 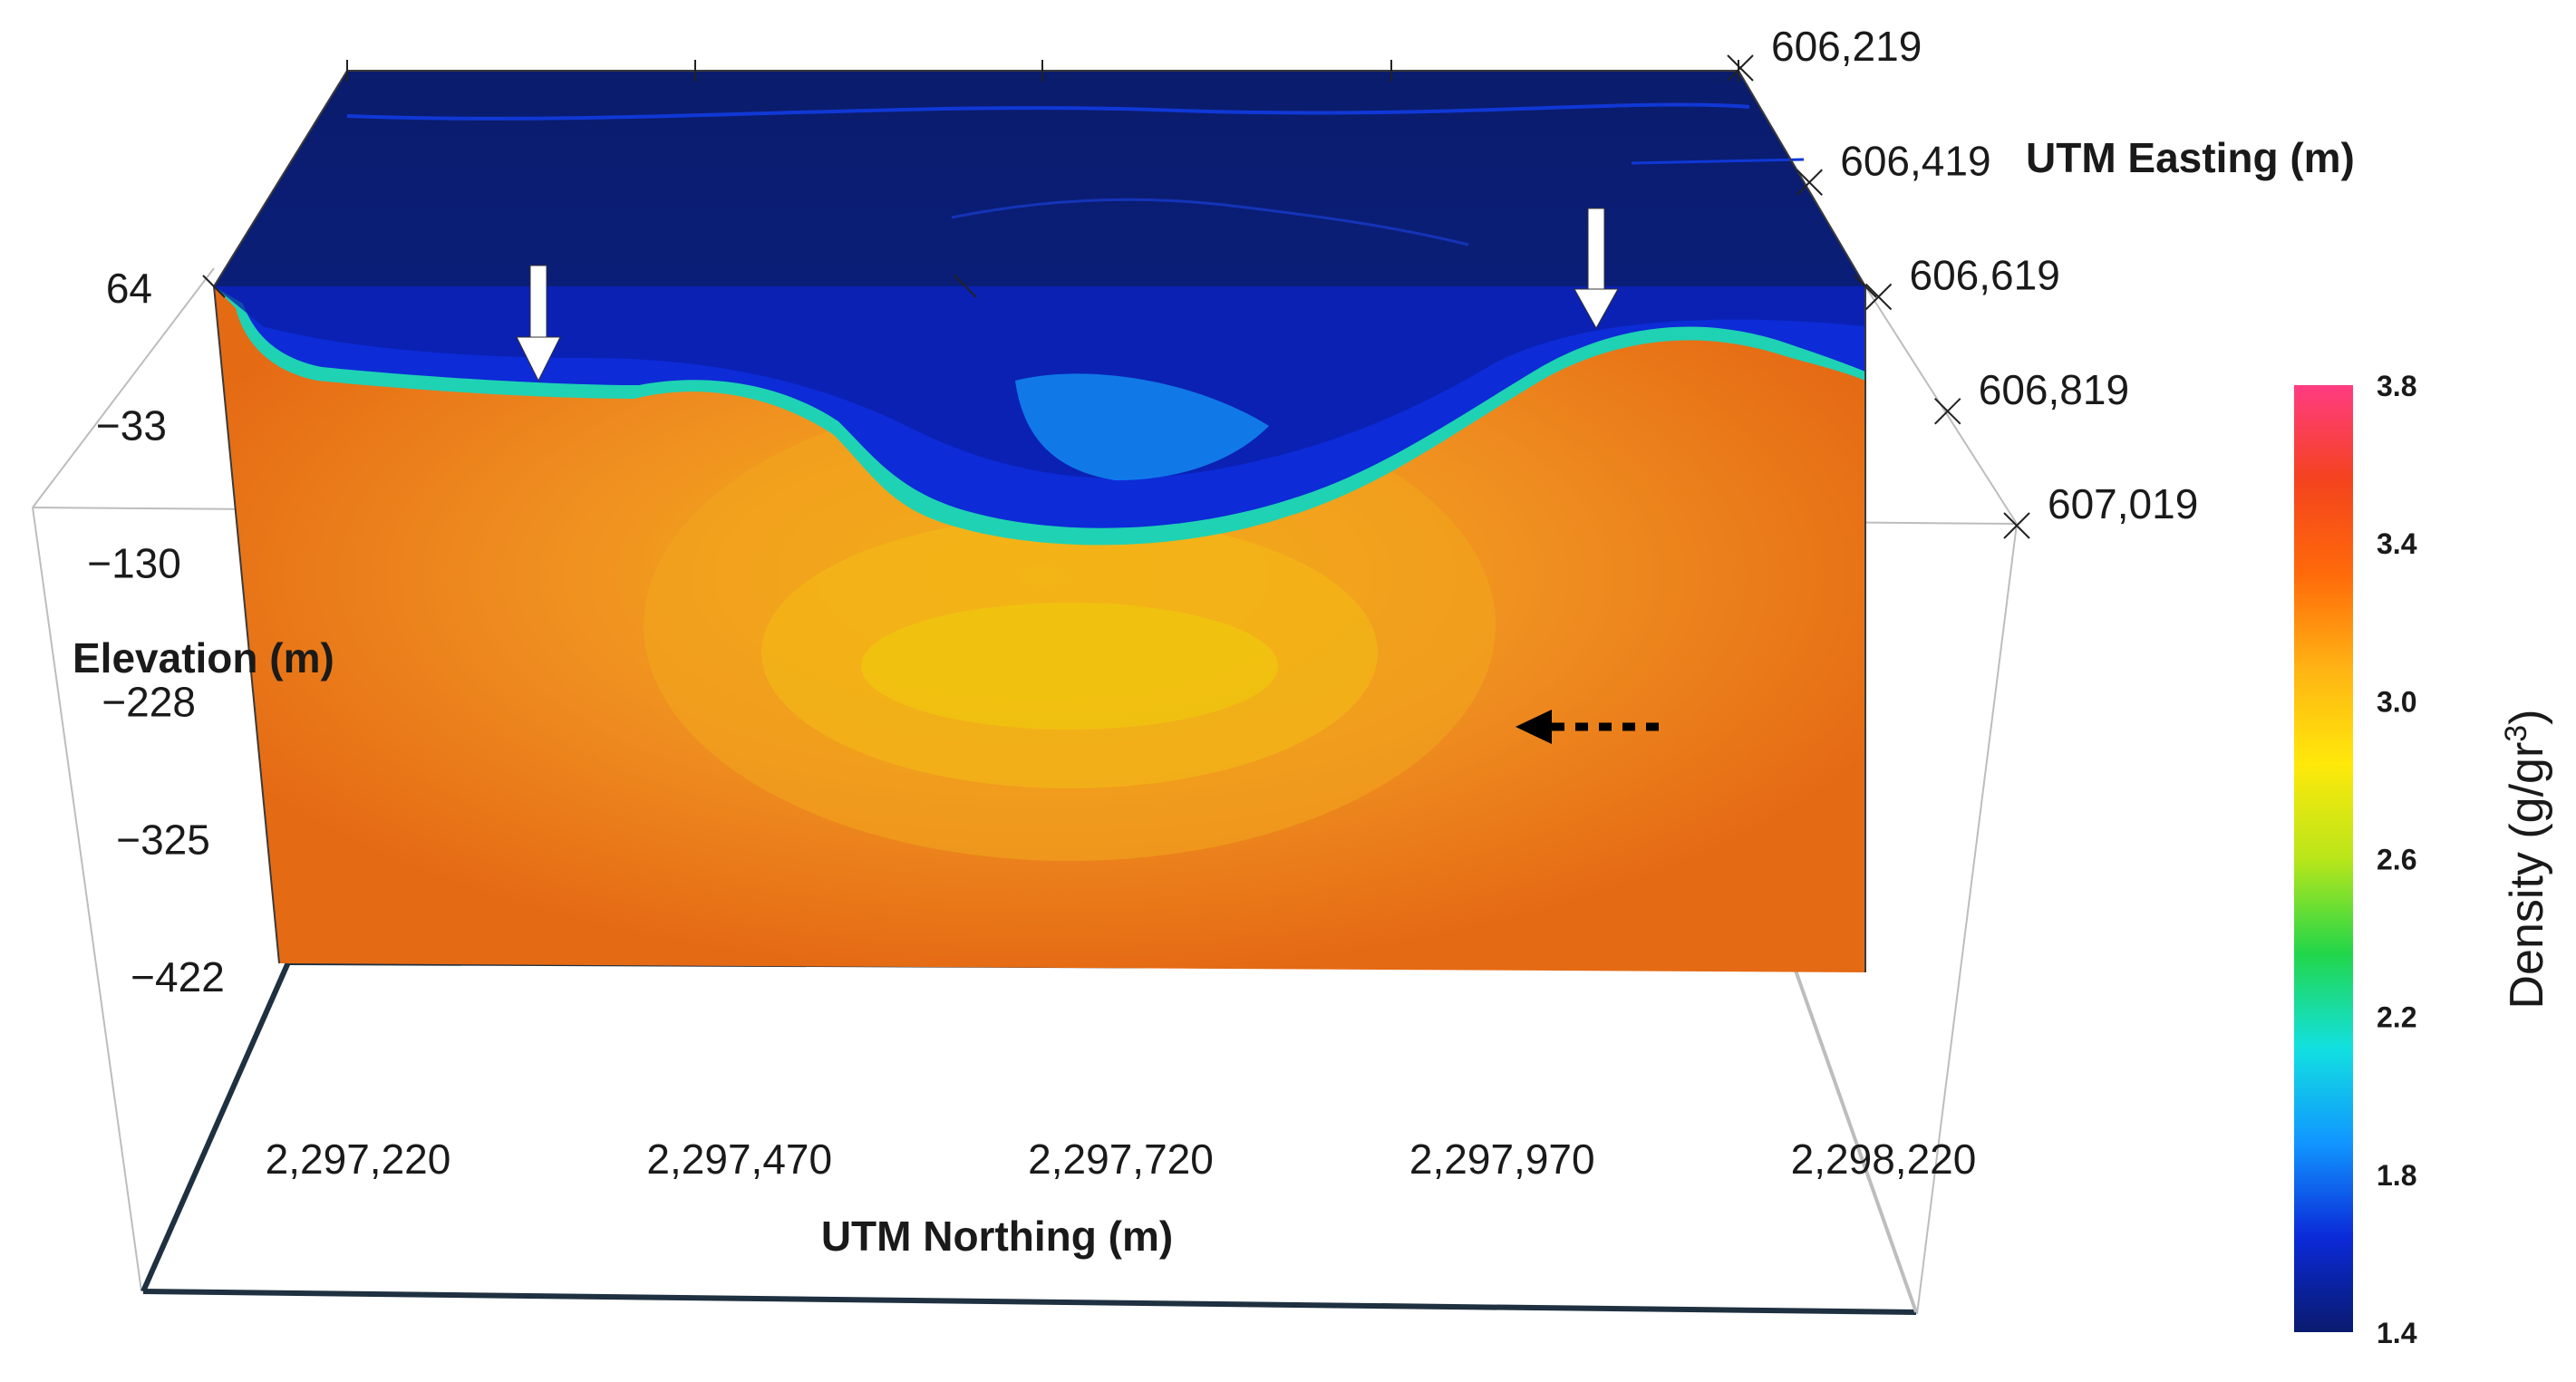 What do you see at coordinates (538, 359) in the screenshot?
I see `white-arrow-left-head` at bounding box center [538, 359].